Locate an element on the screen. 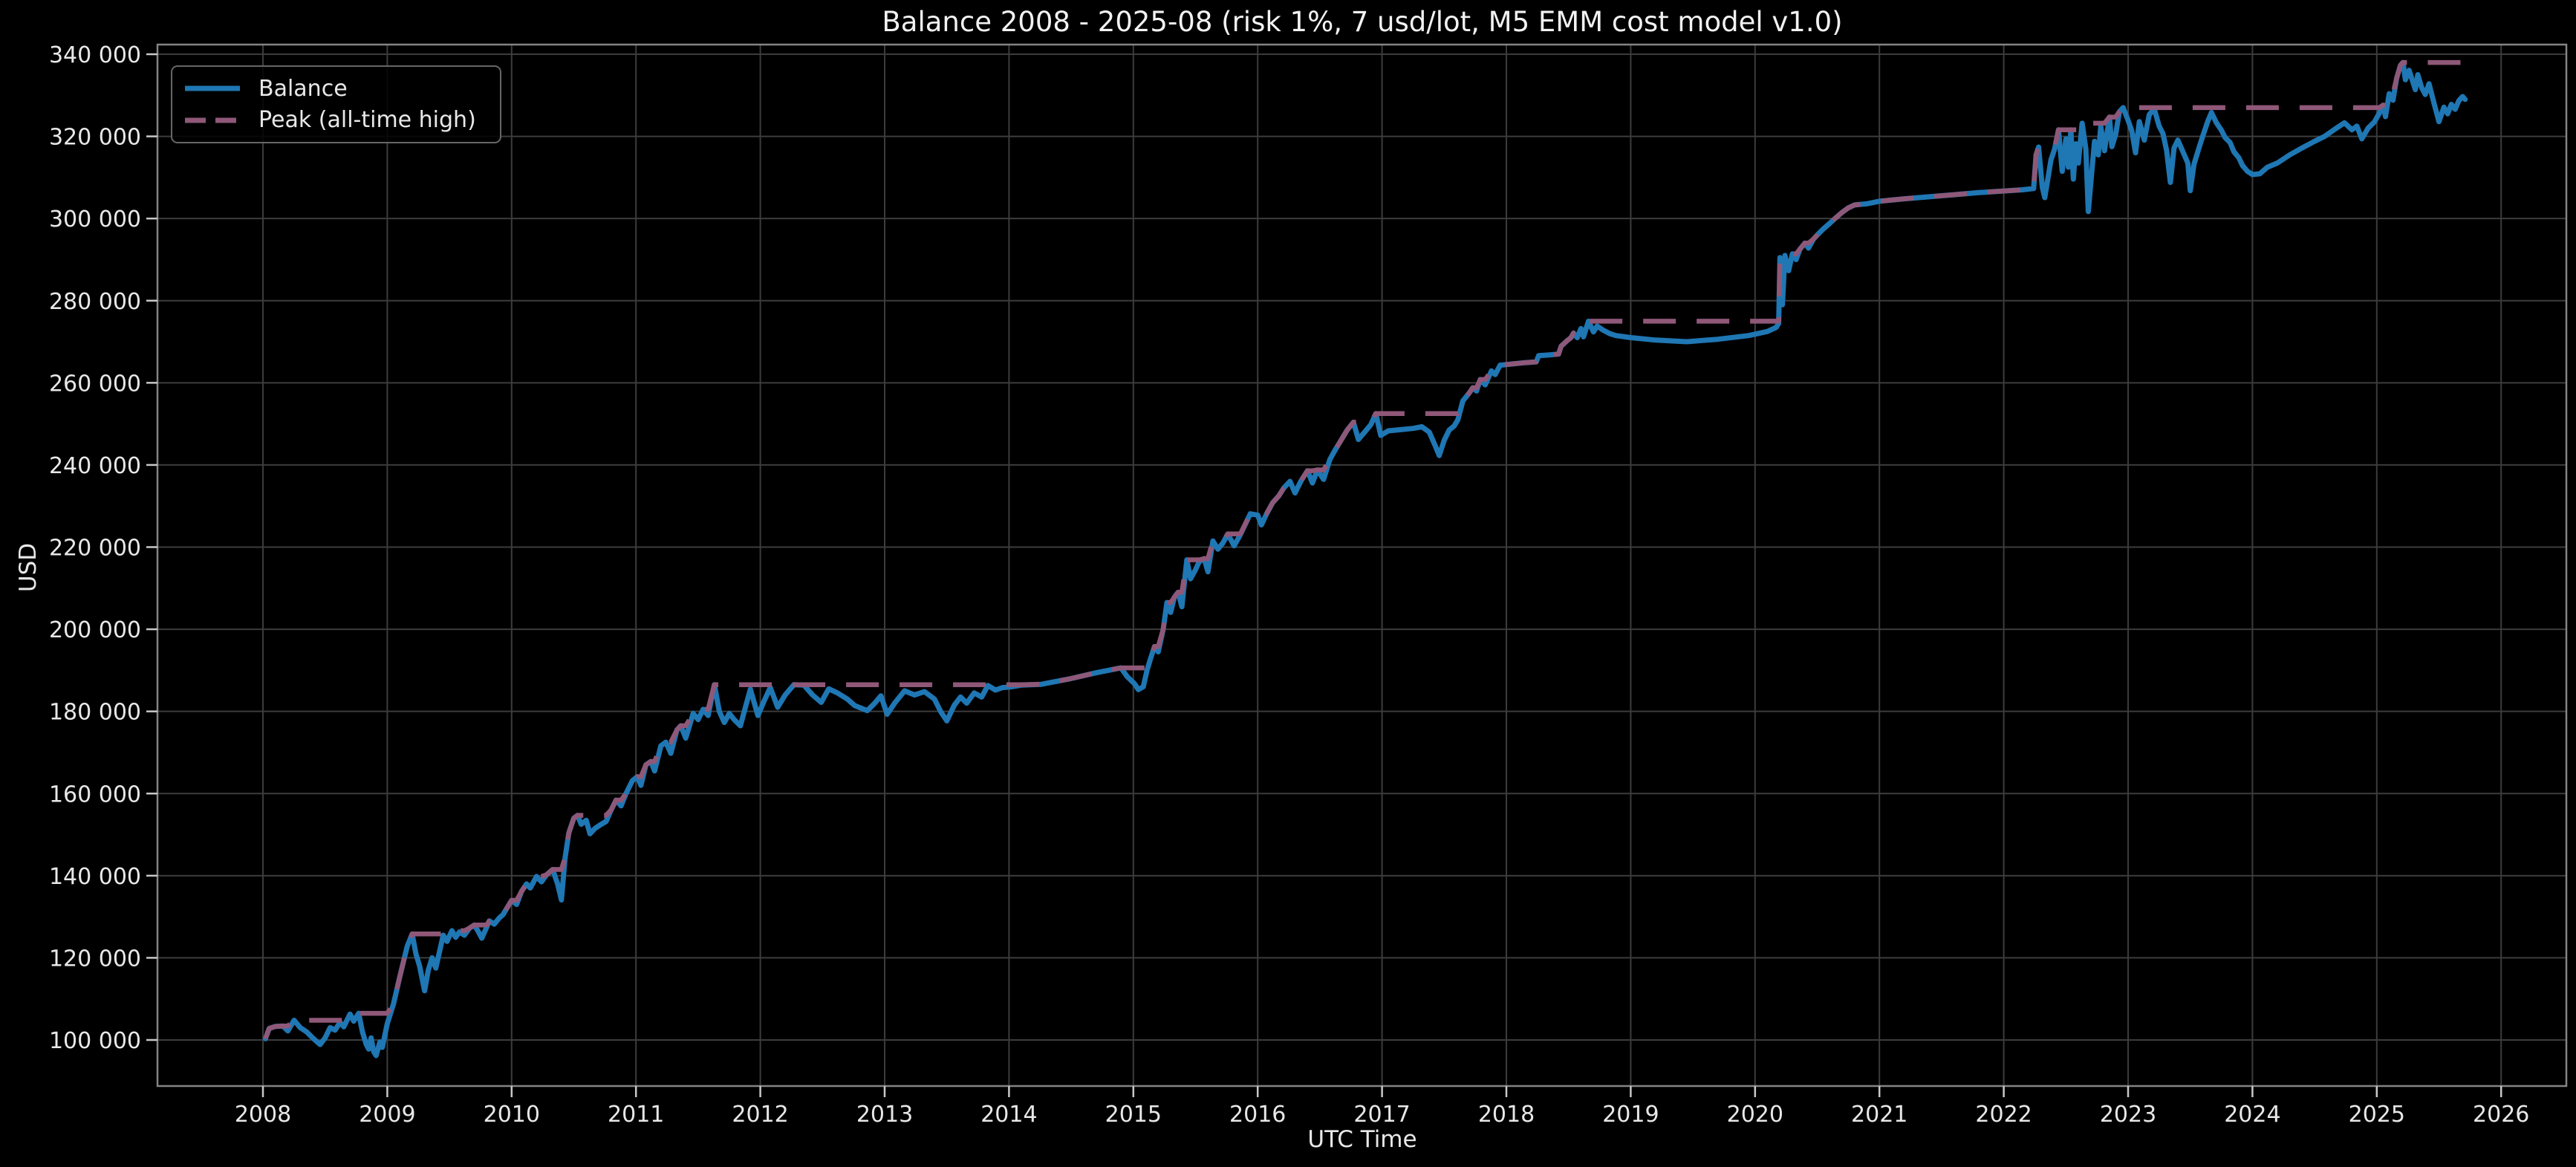 This screenshot has width=2576, height=1167. x-tick-label: 2016 is located at coordinates (1257, 1115).